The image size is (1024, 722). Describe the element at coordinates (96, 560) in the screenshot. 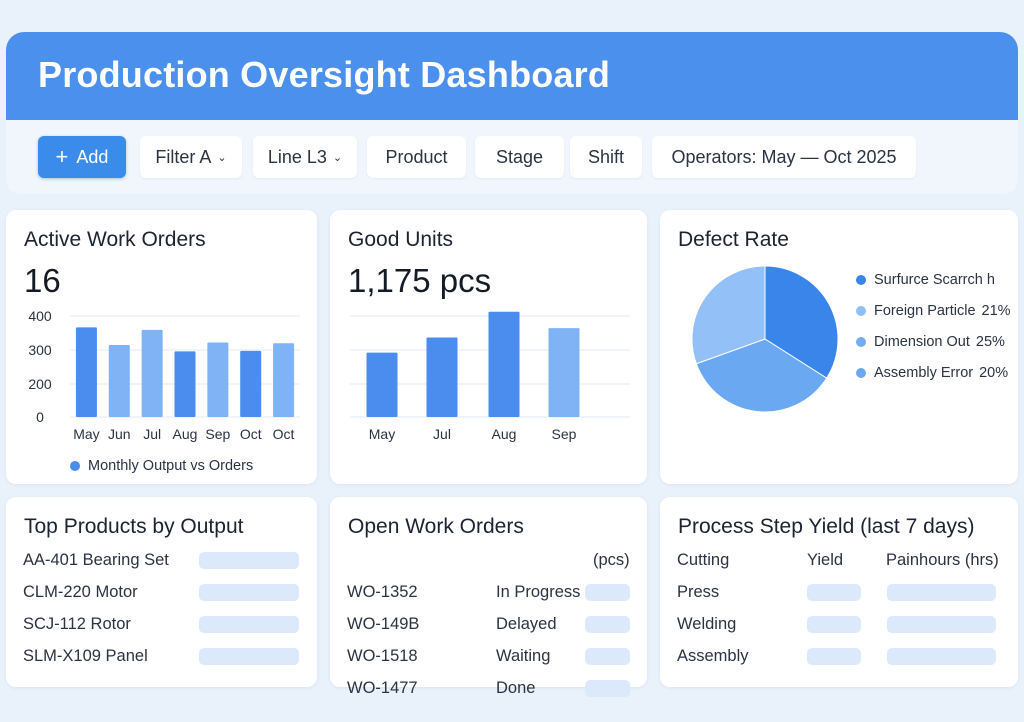

I see `product-name: AA-401 Bearing Set` at that location.